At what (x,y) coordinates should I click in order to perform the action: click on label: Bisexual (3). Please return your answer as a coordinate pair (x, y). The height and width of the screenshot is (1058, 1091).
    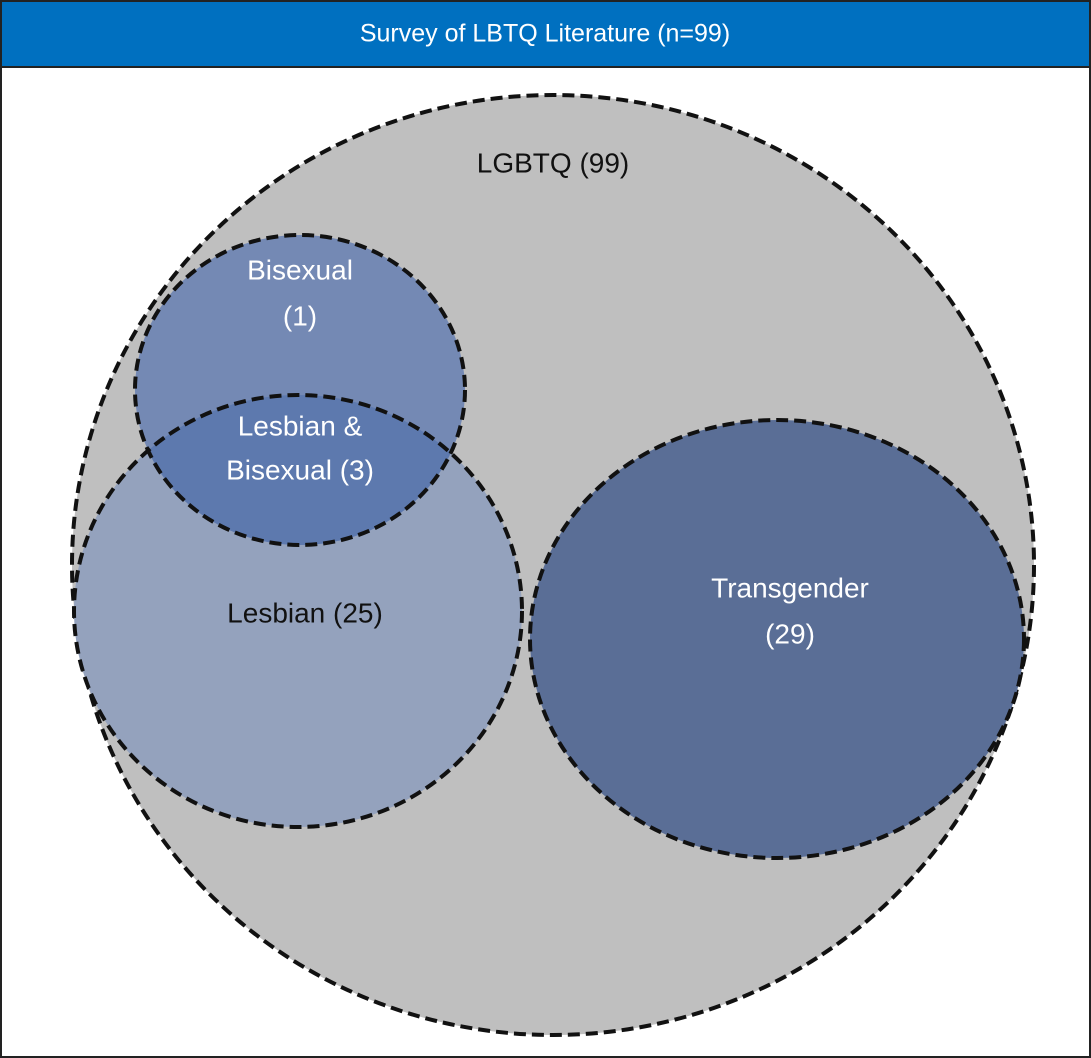
    Looking at the image, I should click on (300, 469).